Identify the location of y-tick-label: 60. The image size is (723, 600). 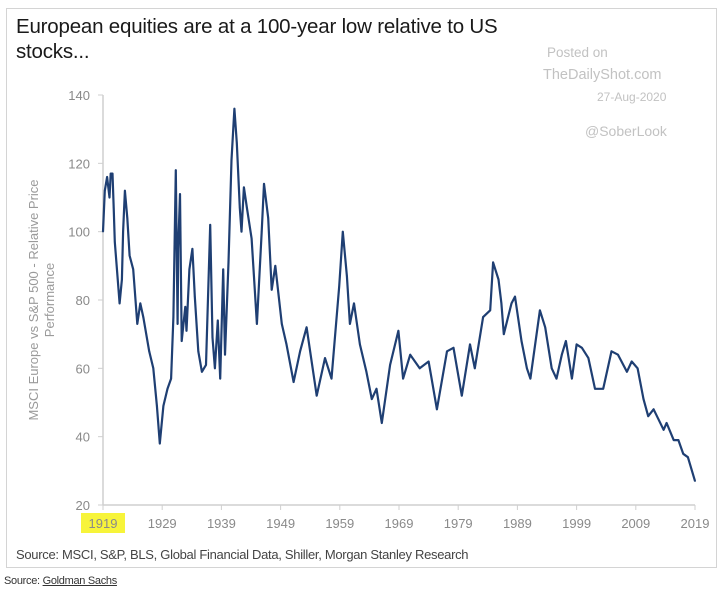
(83, 368).